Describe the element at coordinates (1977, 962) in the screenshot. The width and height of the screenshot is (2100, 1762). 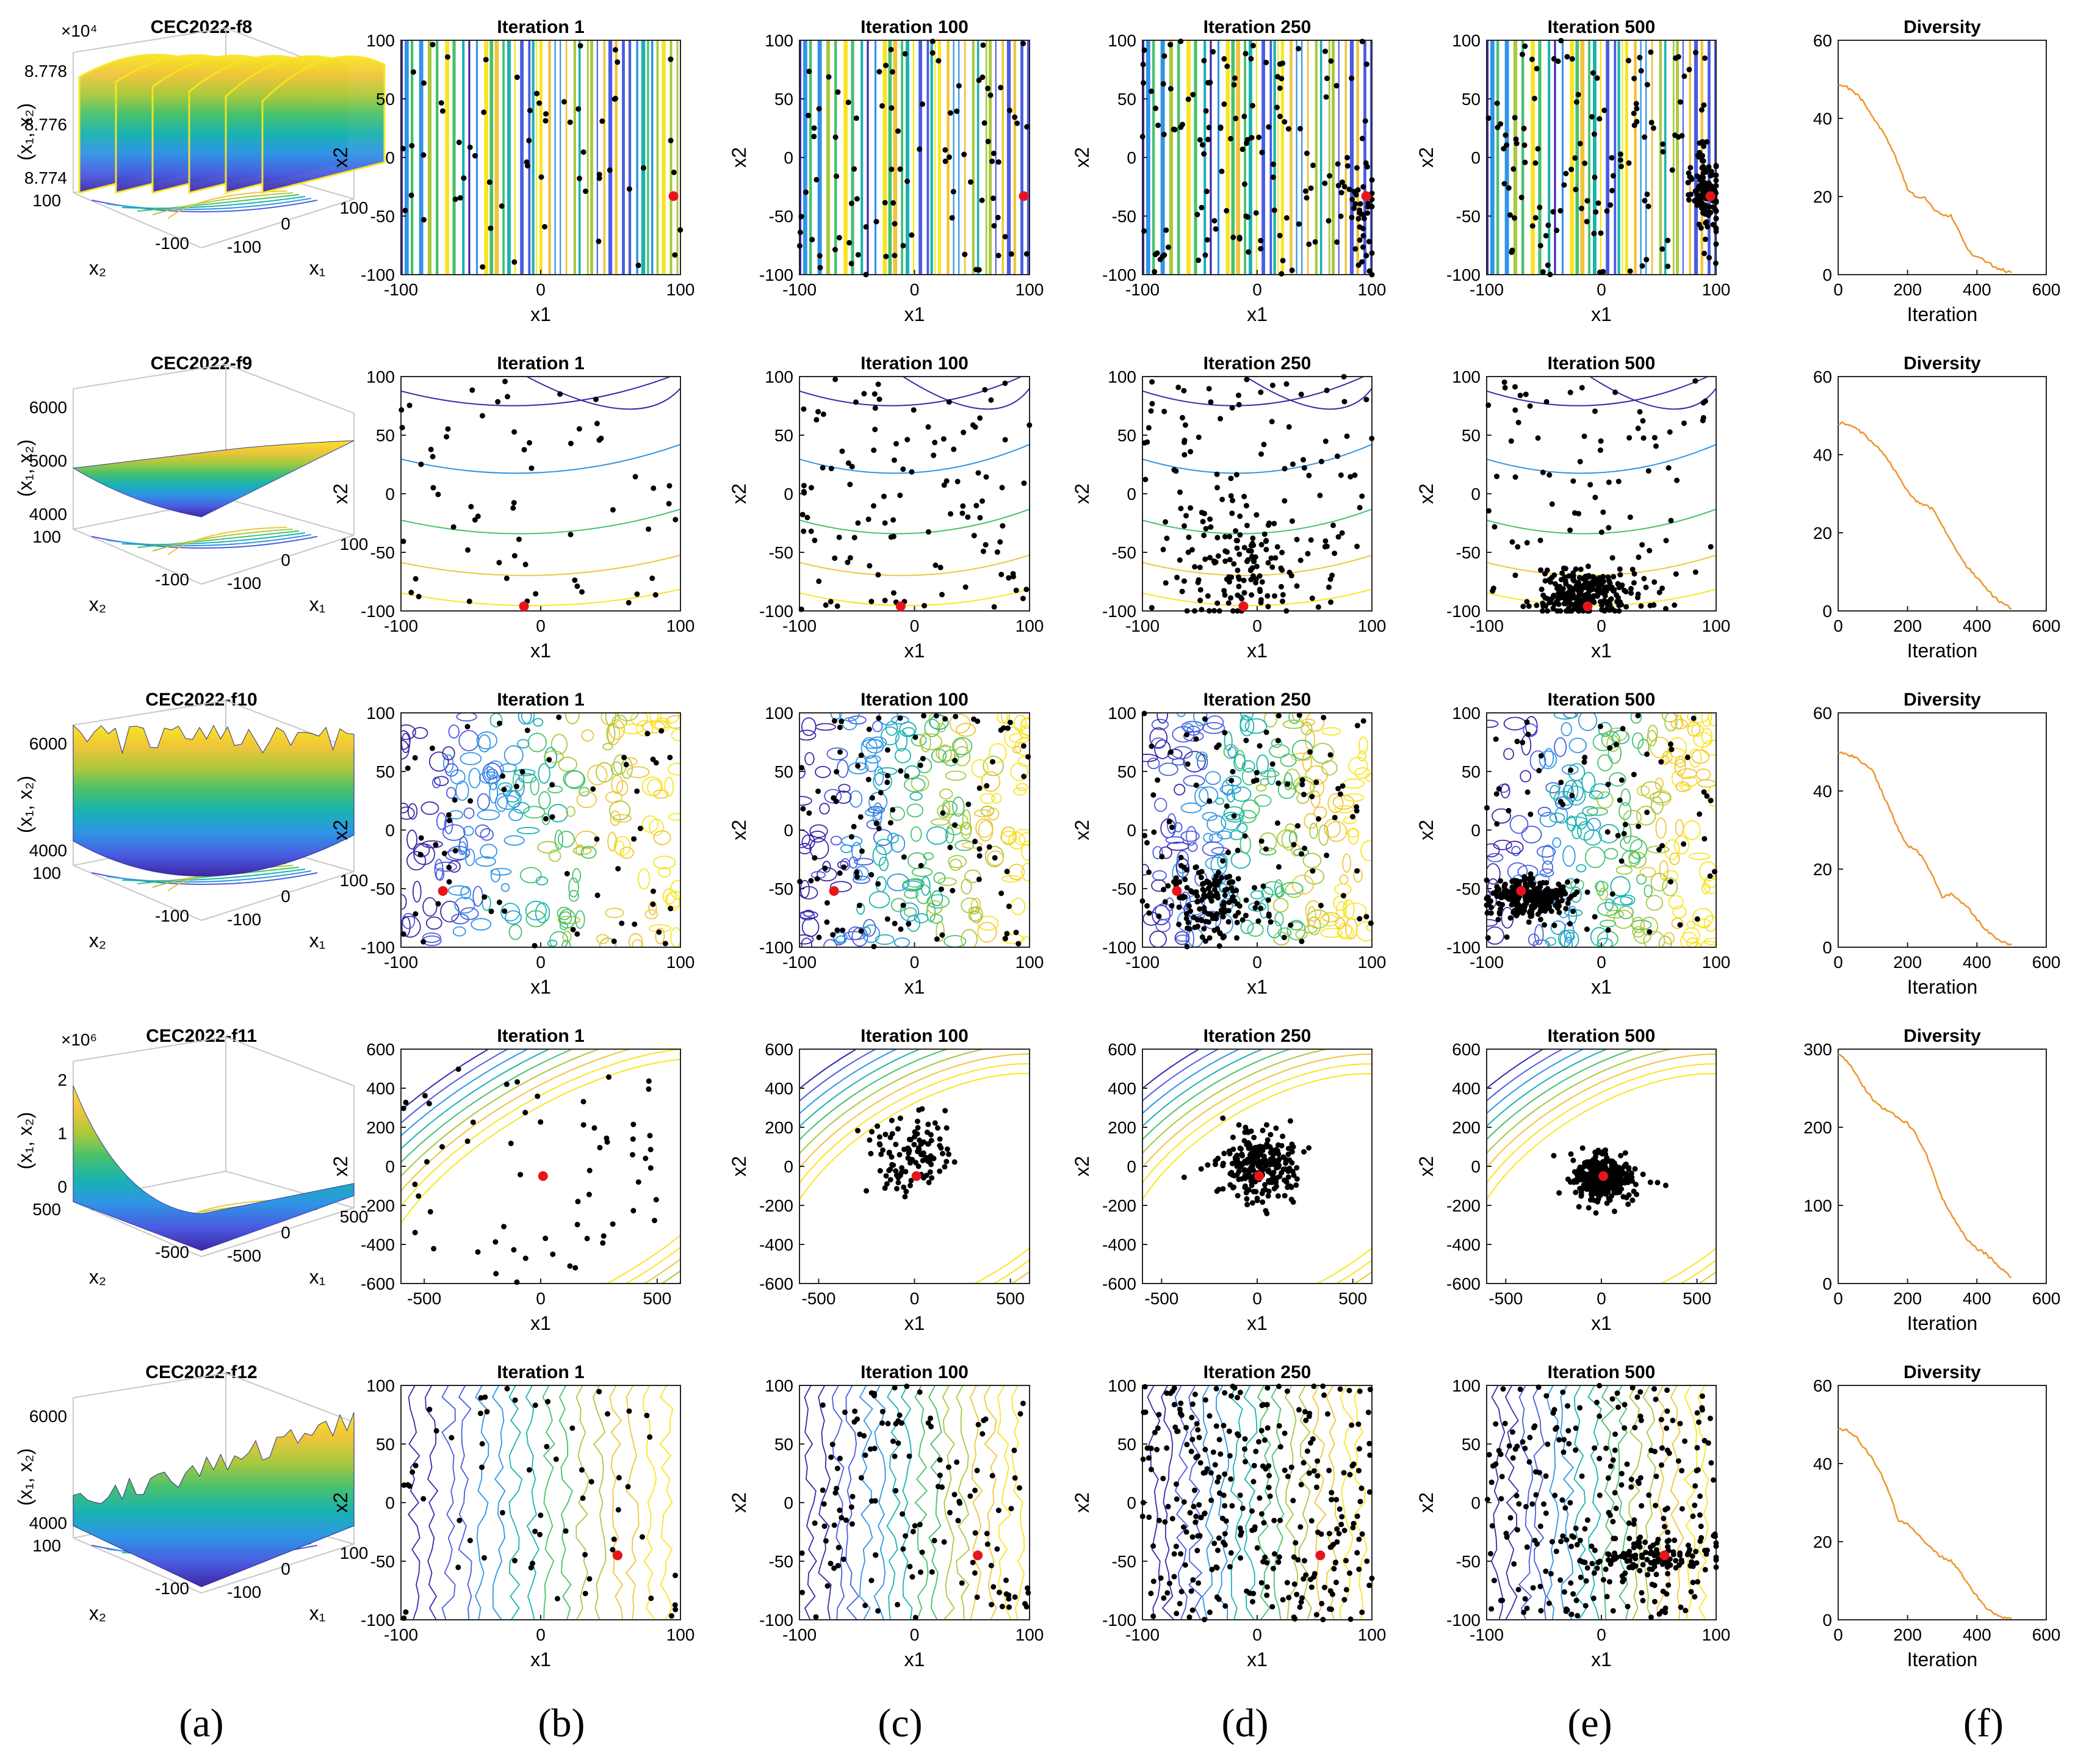
I see `x-tick-label: 400` at that location.